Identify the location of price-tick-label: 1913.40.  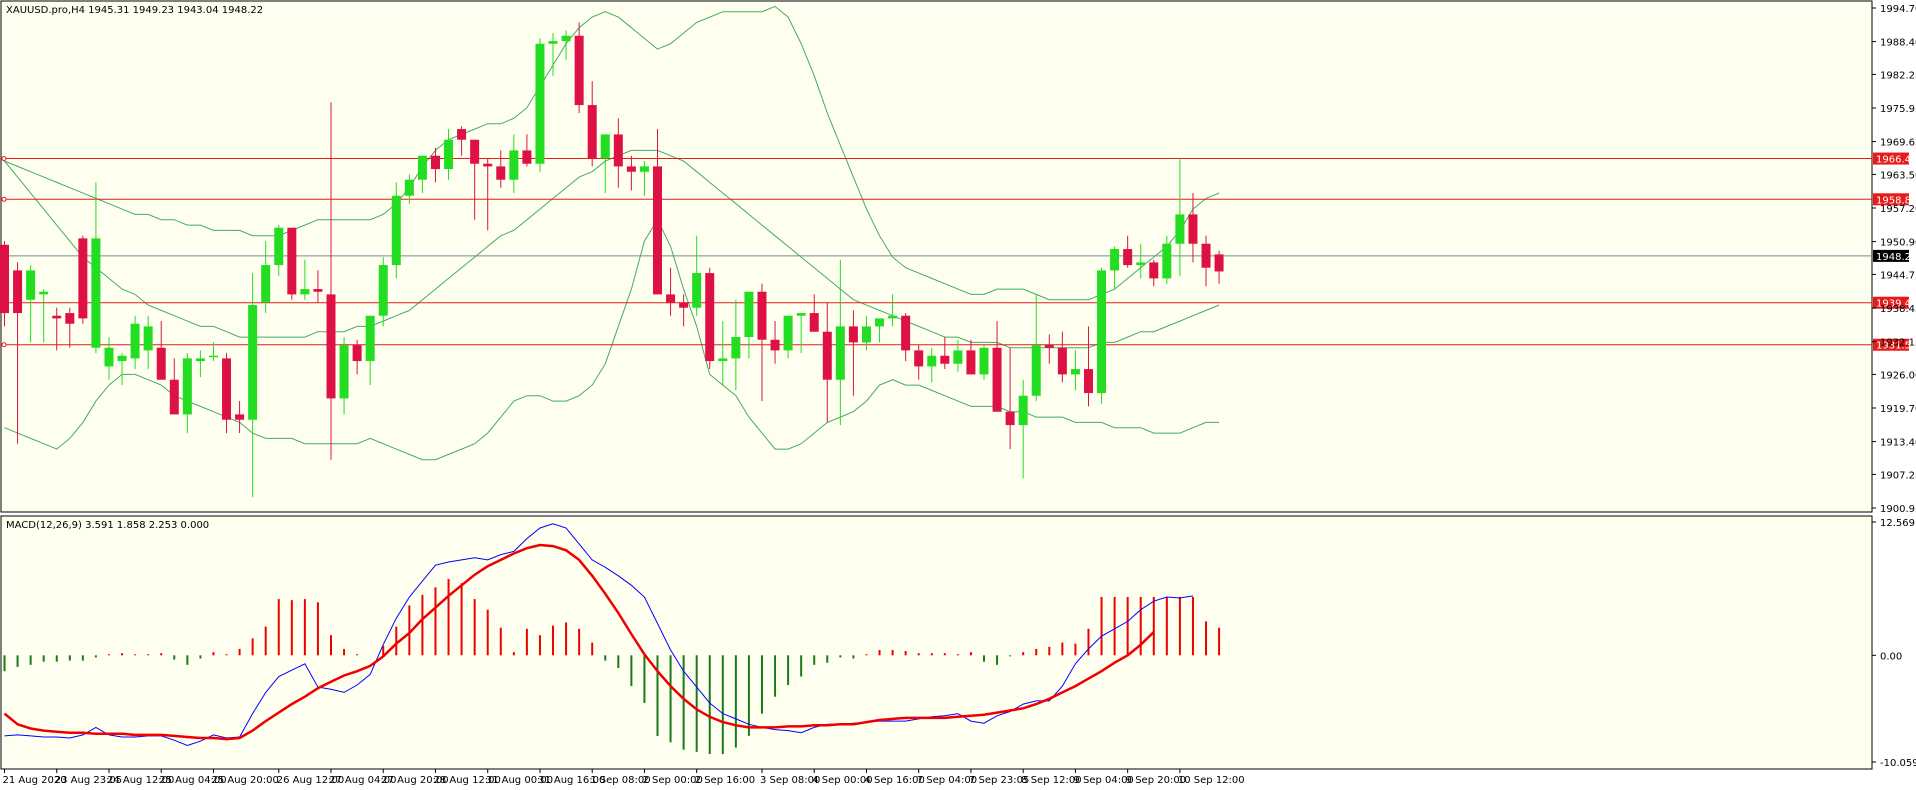
(1898, 443).